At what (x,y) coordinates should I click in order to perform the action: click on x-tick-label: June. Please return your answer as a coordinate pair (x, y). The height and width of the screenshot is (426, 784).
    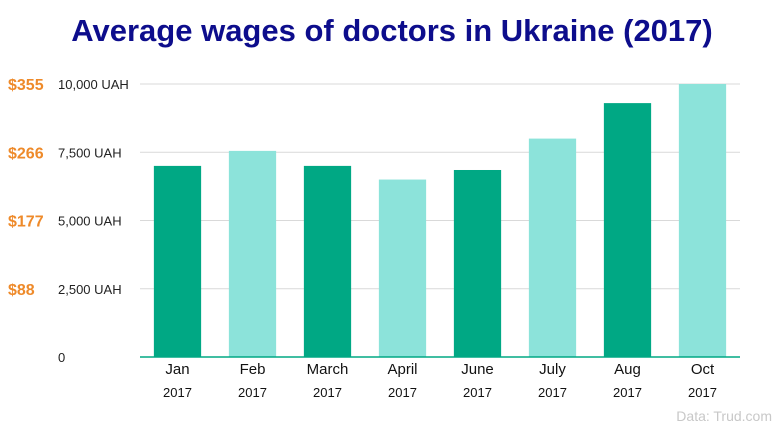
    Looking at the image, I should click on (477, 369).